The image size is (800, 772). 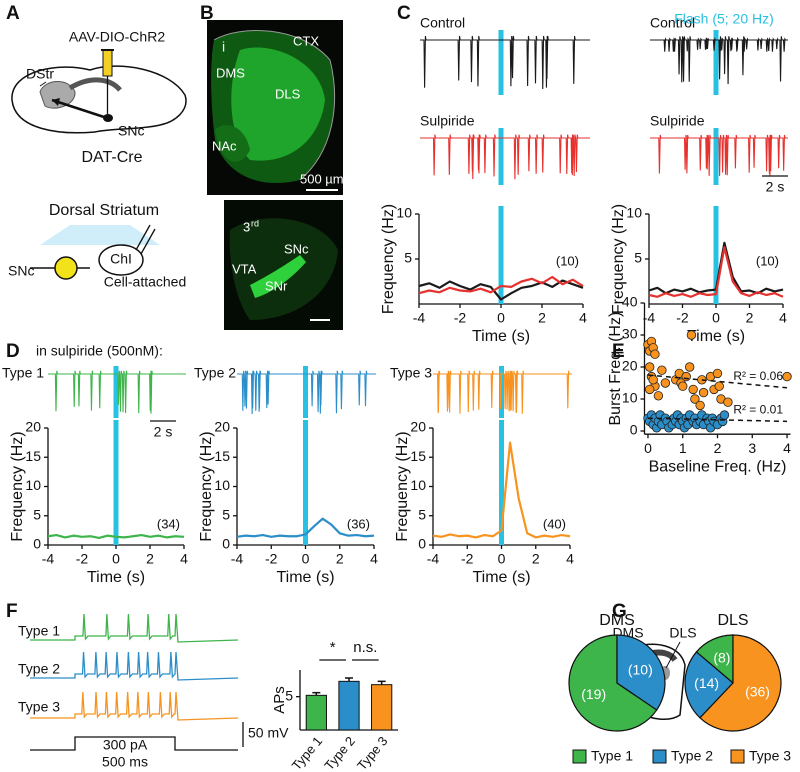 What do you see at coordinates (418, 456) in the screenshot?
I see `y-tick-label: 15` at bounding box center [418, 456].